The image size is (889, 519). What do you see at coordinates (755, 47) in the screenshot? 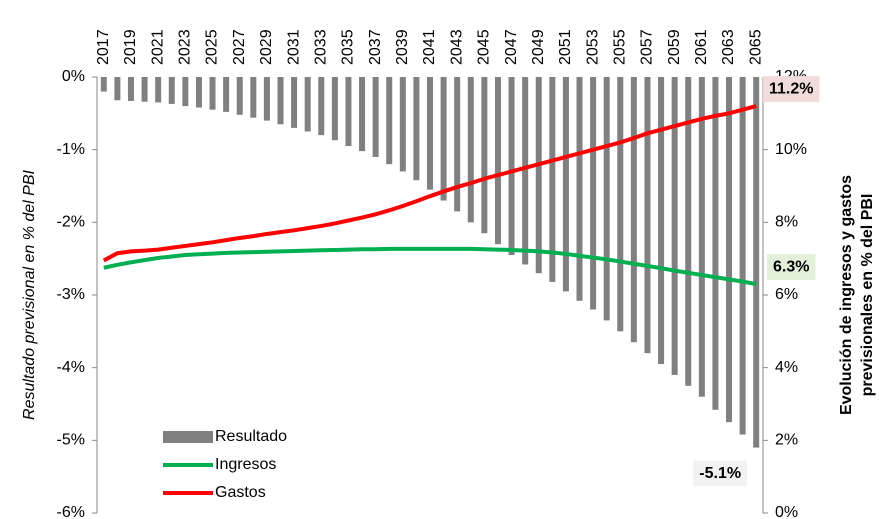
I see `x-tick-label: 2065` at bounding box center [755, 47].